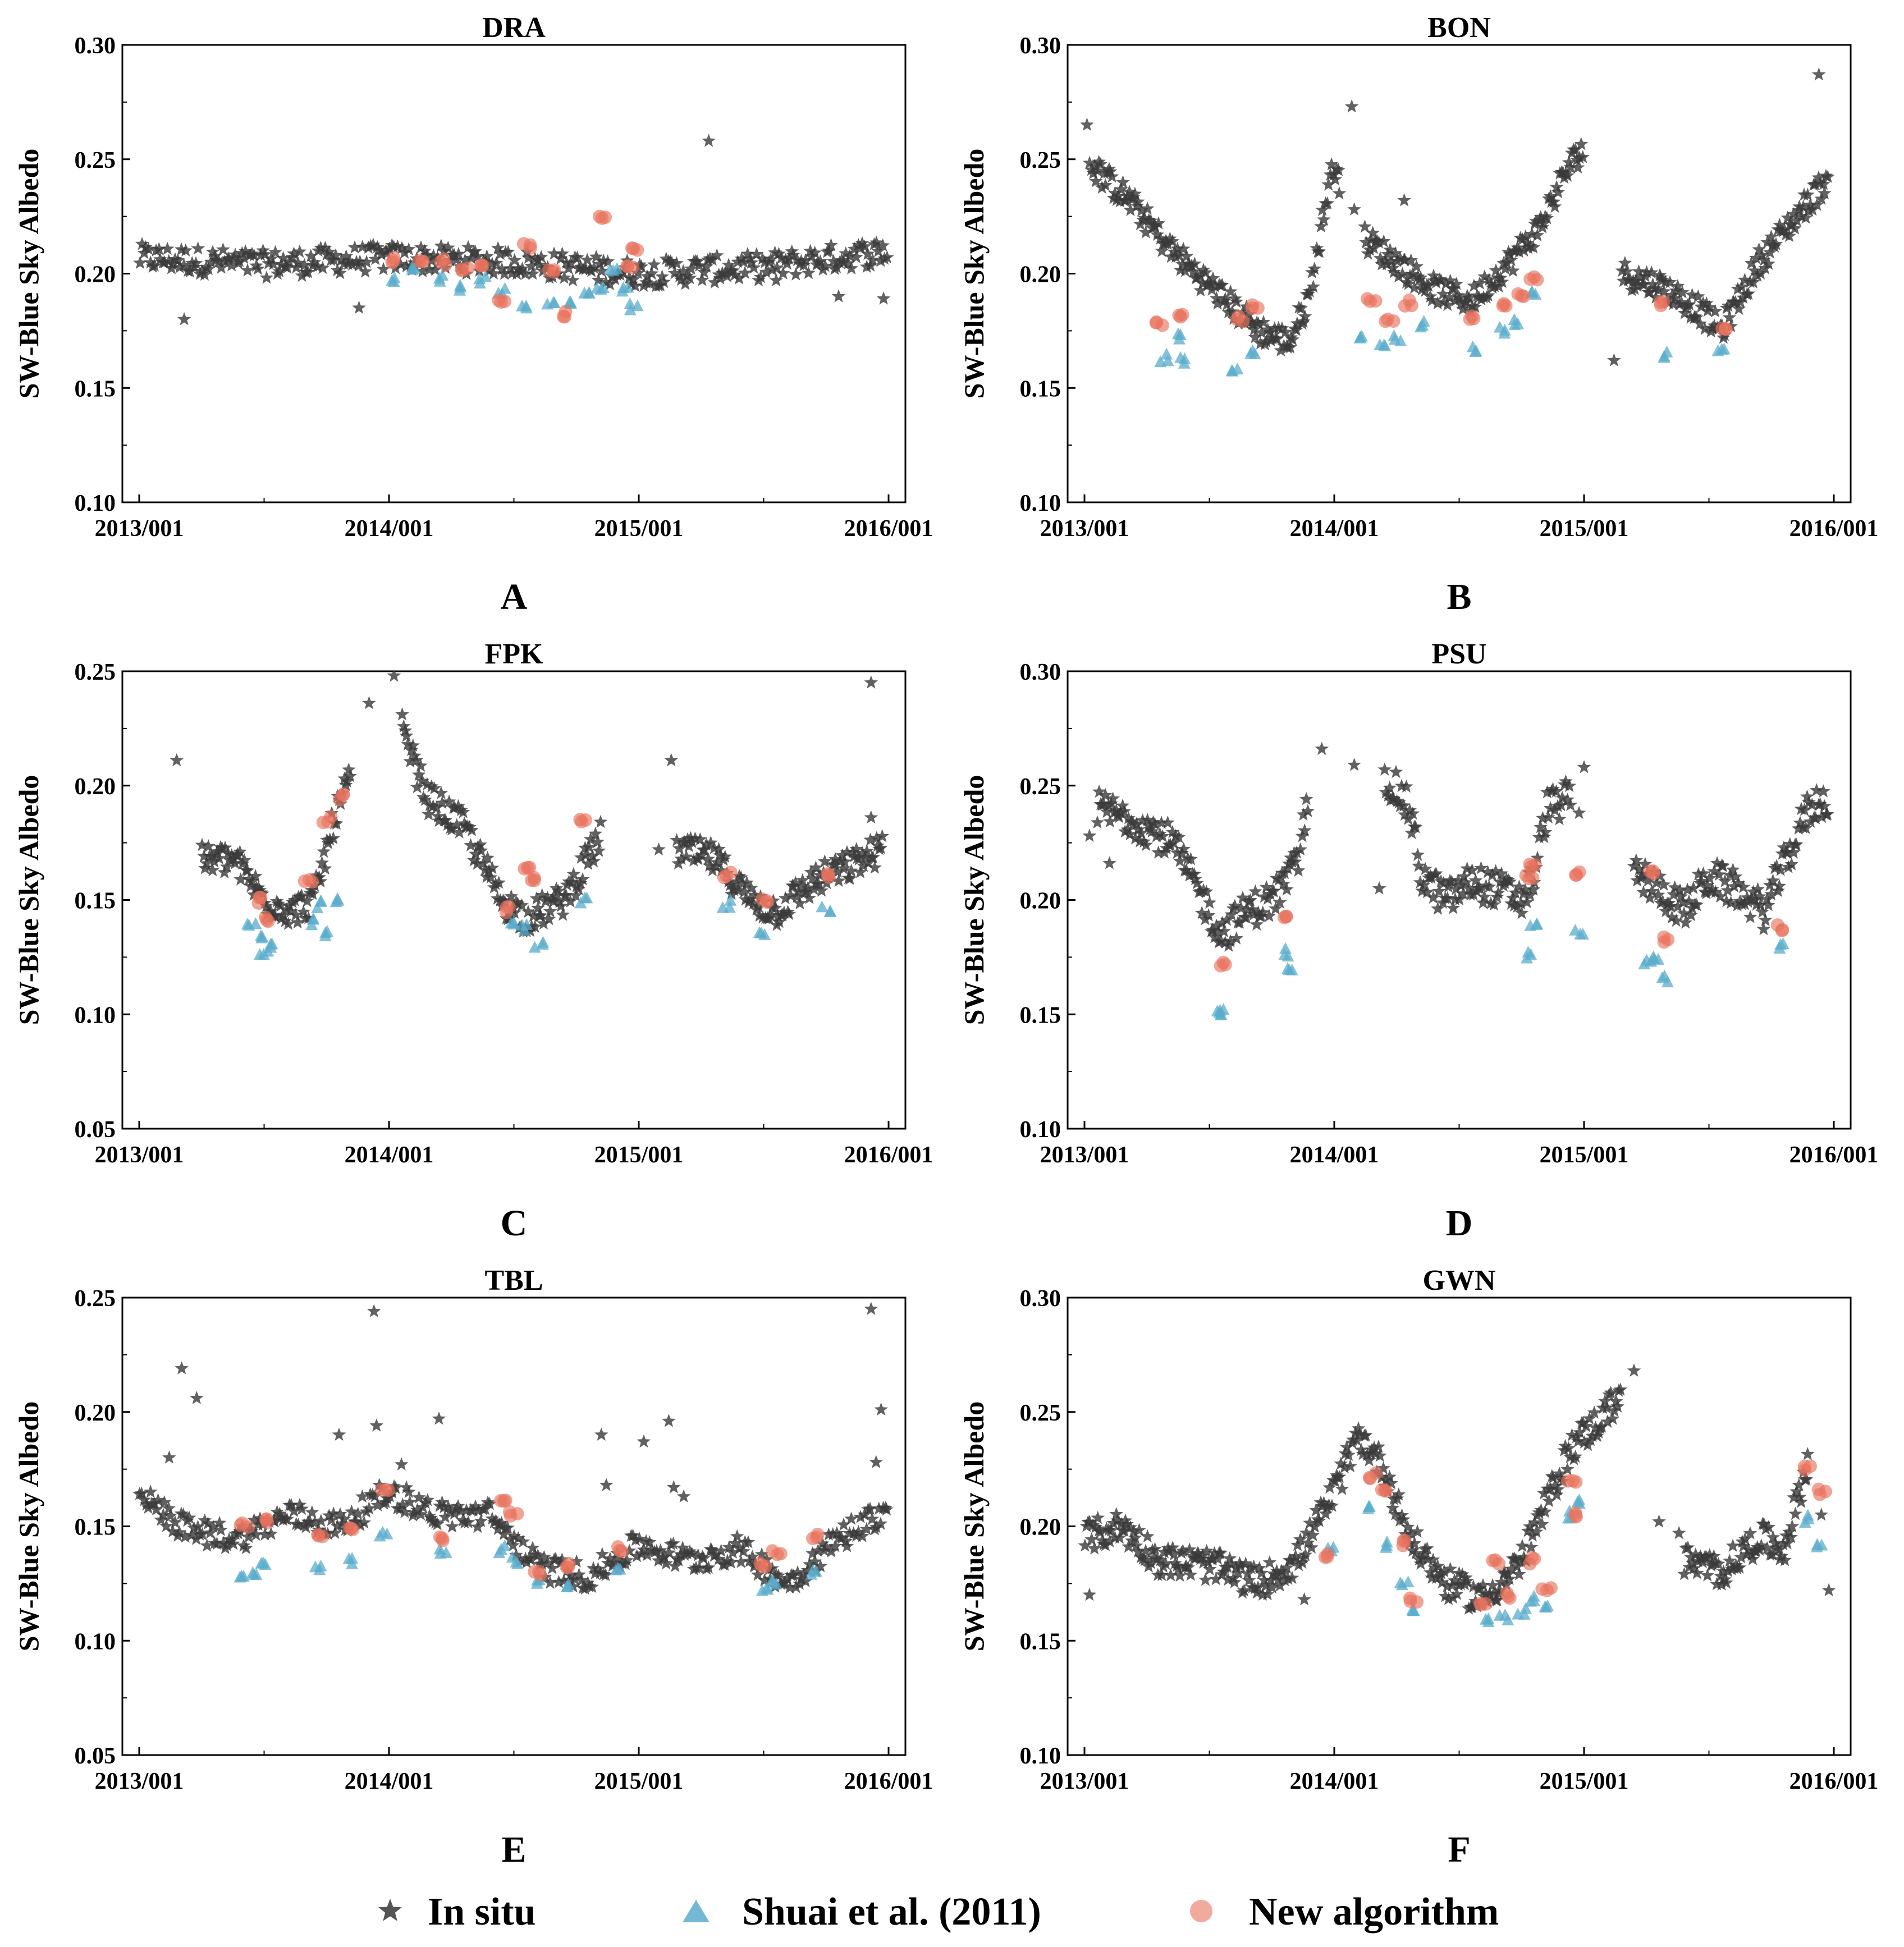  I want to click on y-tick-label: 0.10, so click(1041, 504).